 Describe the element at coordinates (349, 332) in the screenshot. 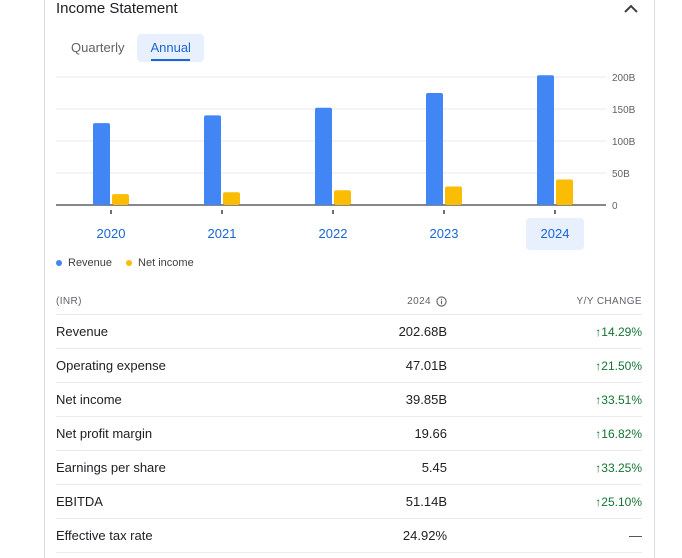

I see `table-row: Revenue 202.68B ↑14.29%` at that location.